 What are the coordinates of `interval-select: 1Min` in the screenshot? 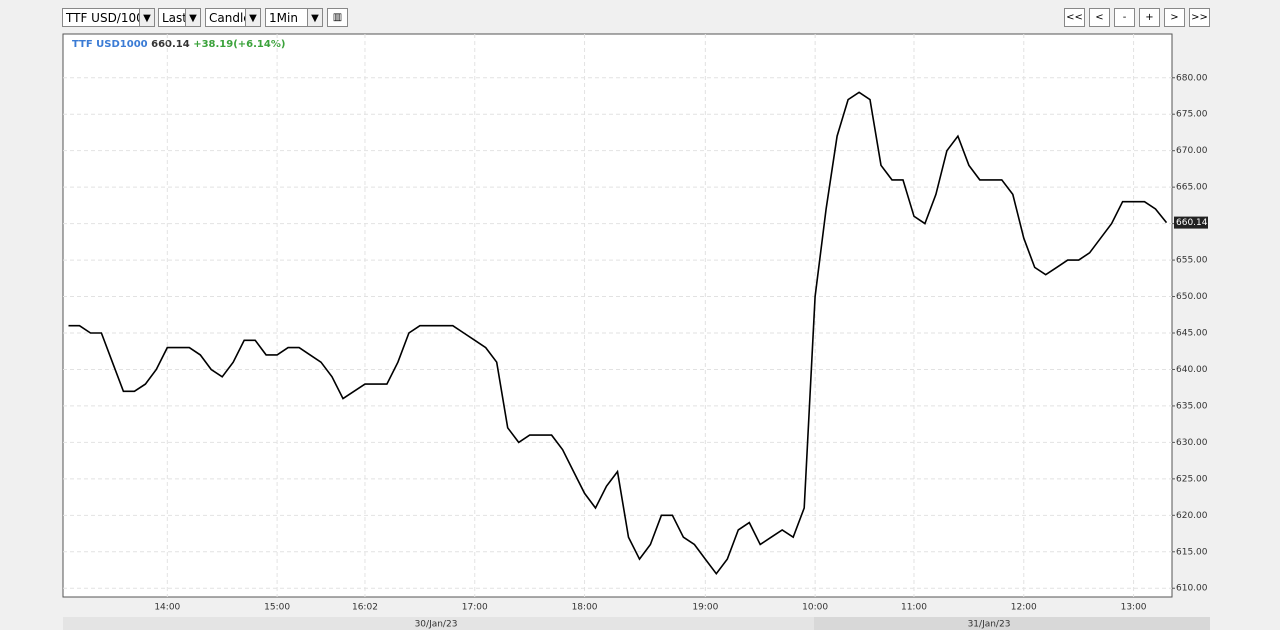 It's located at (294, 17).